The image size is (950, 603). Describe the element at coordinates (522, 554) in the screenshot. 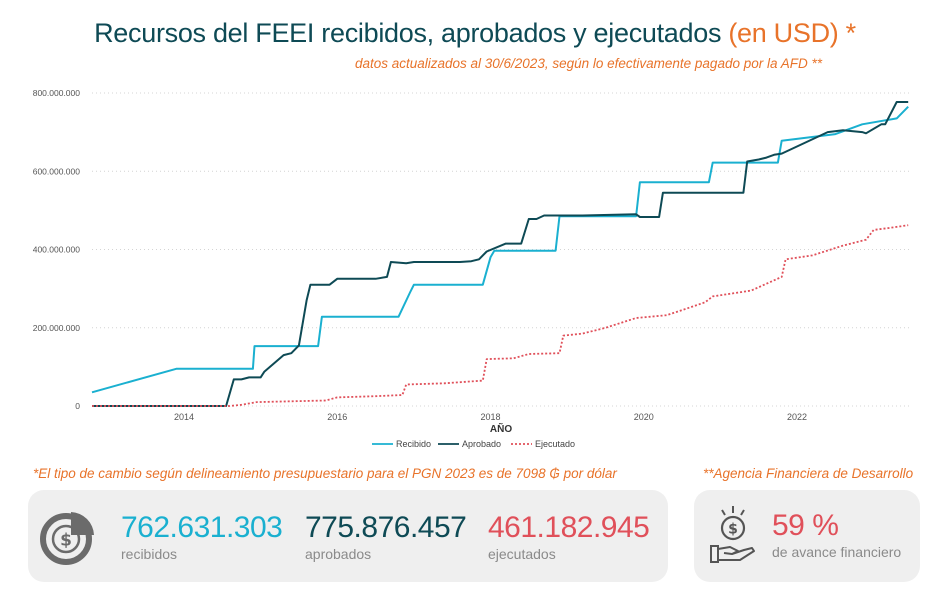

I see `kpi-ejecutados-label: ejecutados` at that location.